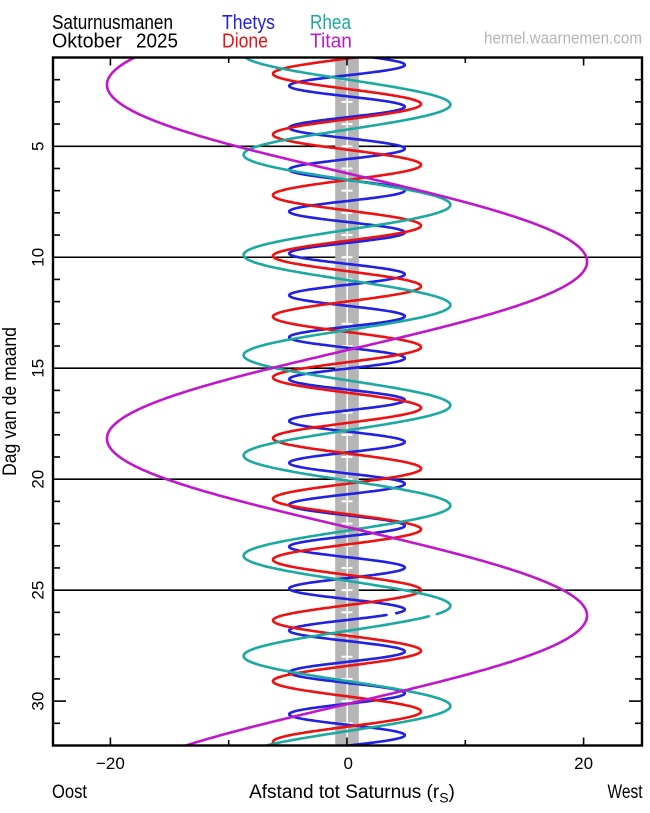 The height and width of the screenshot is (813, 650). I want to click on x-axis-direction-west: West, so click(626, 792).